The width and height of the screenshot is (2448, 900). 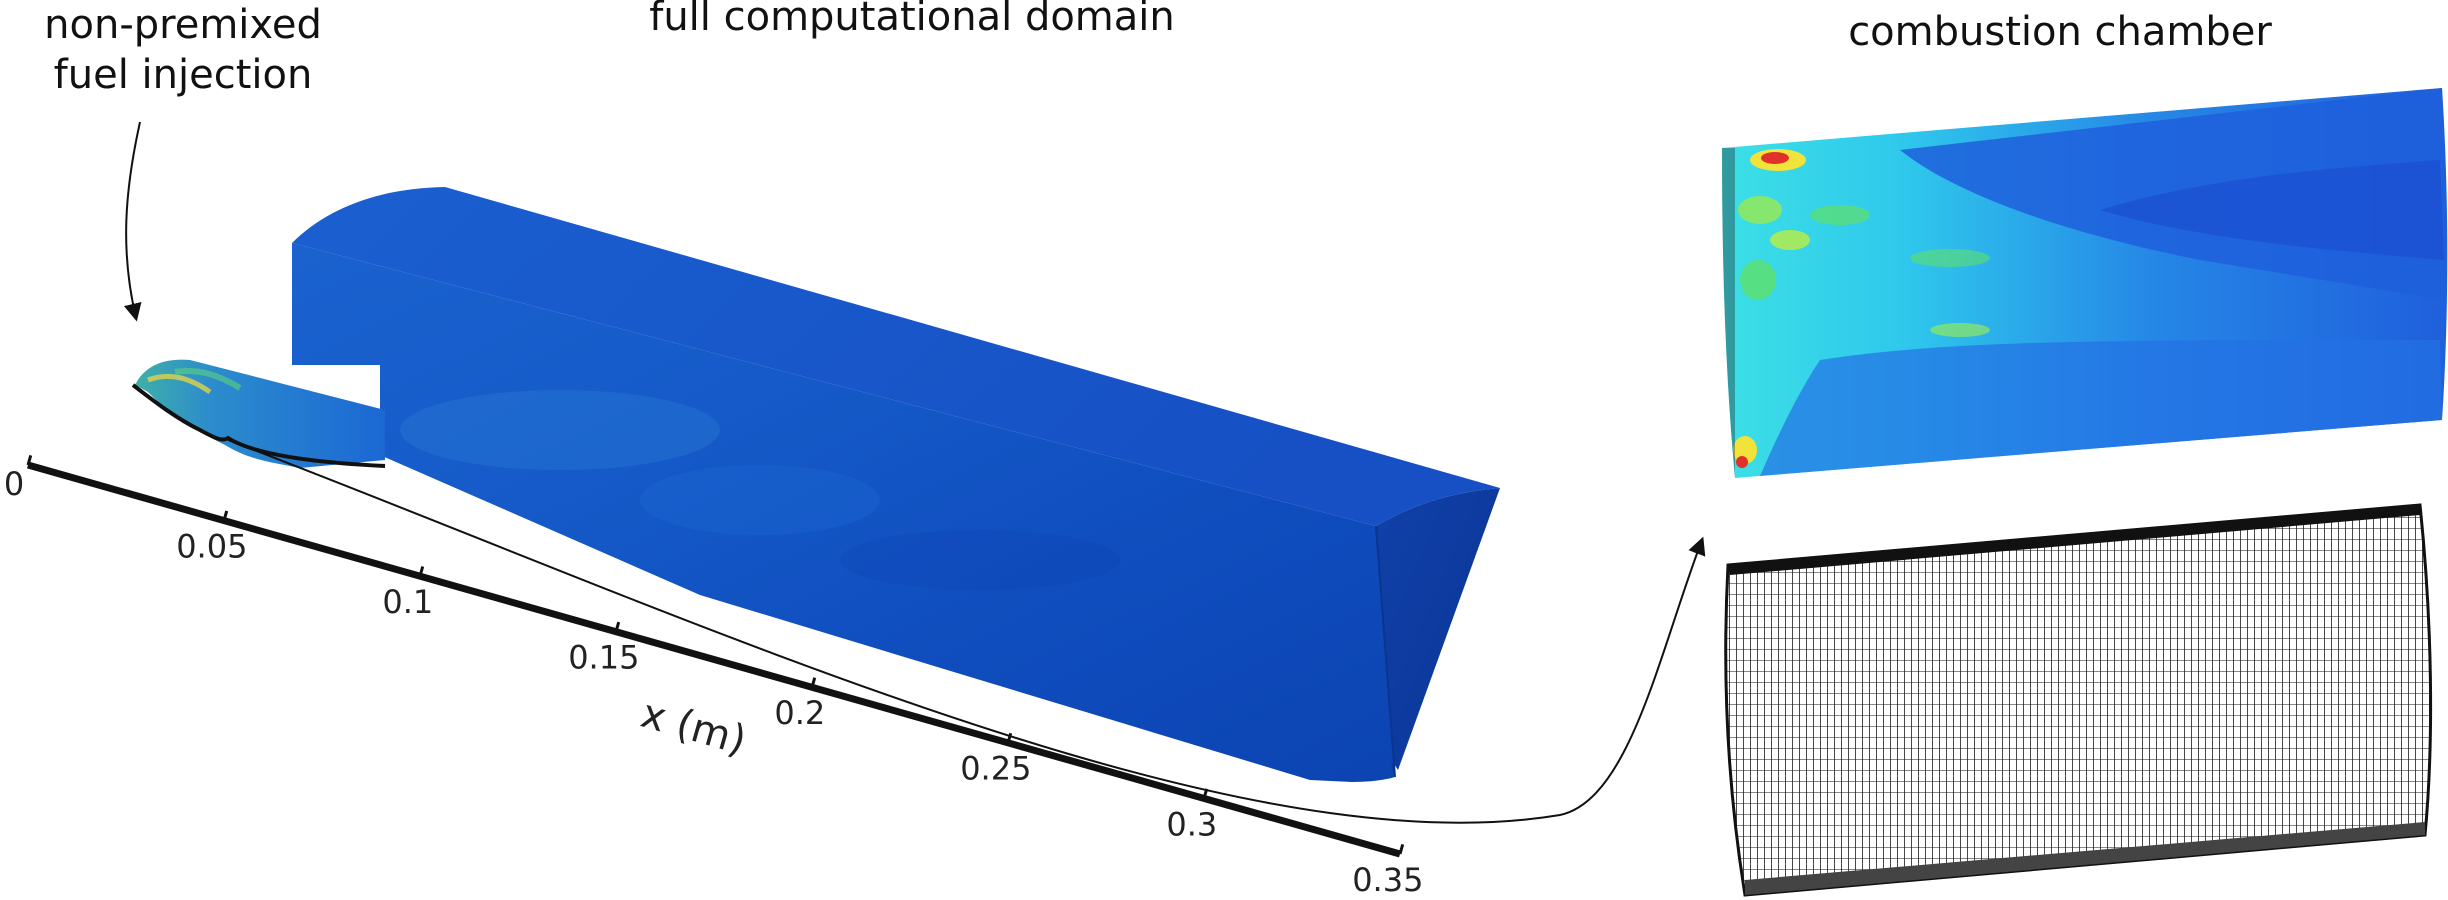 I want to click on x-axis-tick-label: 0, so click(x=14, y=484).